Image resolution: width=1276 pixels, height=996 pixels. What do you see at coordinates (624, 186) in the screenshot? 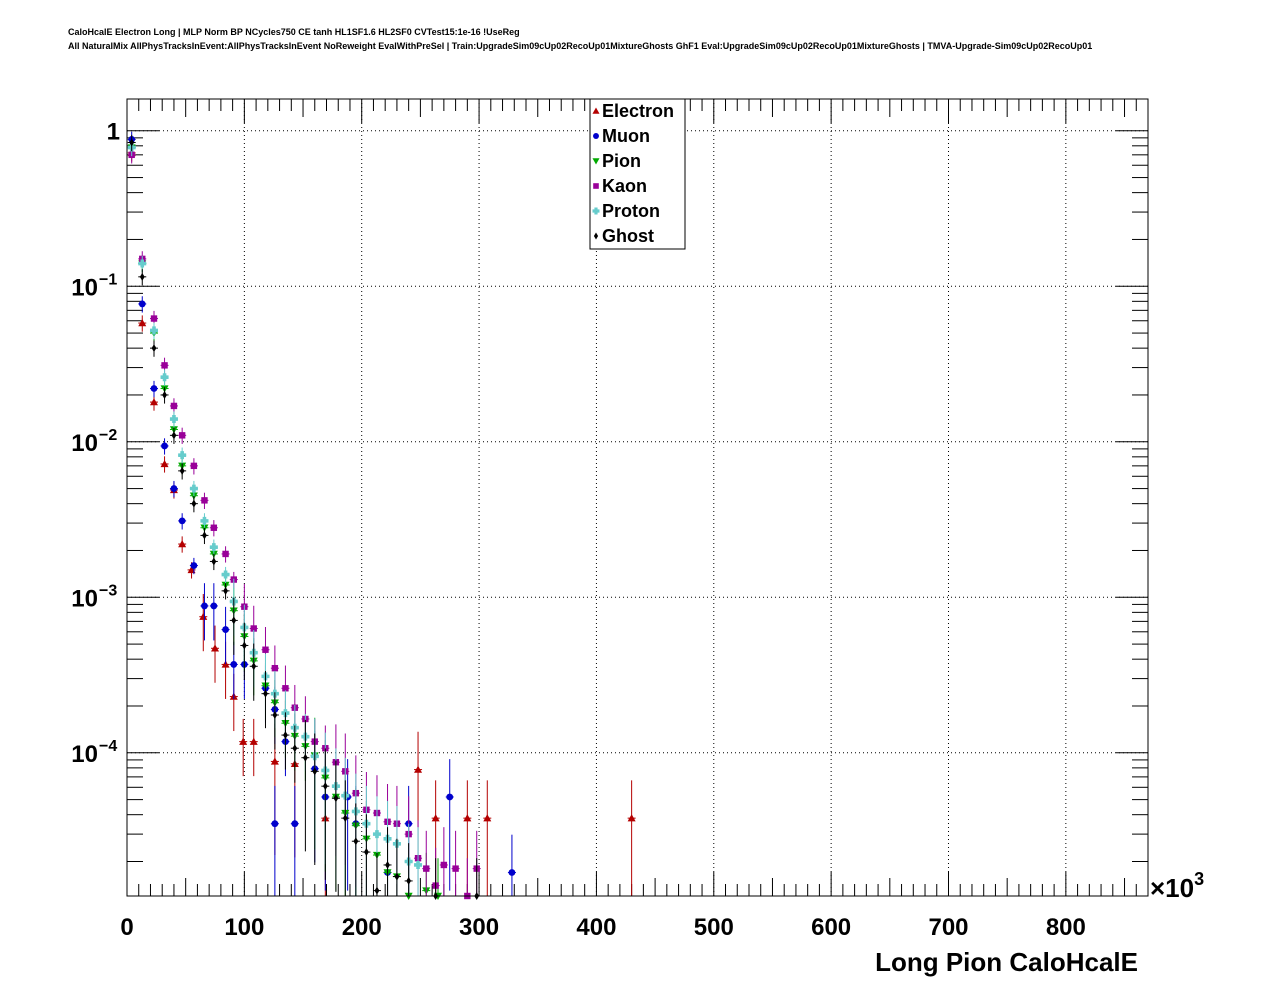
I see `legend-label-kaon: Kaon` at bounding box center [624, 186].